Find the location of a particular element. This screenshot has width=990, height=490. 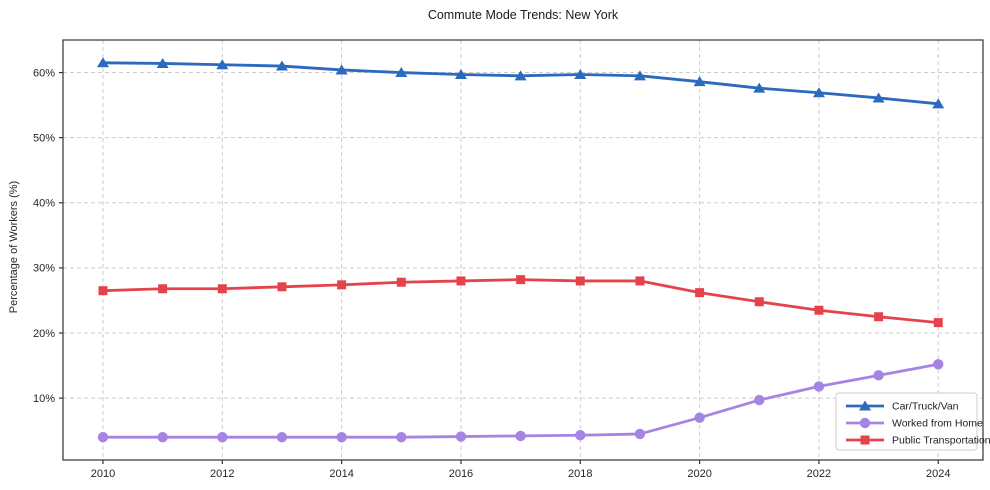

y-tick-label: 40% is located at coordinates (44, 204).